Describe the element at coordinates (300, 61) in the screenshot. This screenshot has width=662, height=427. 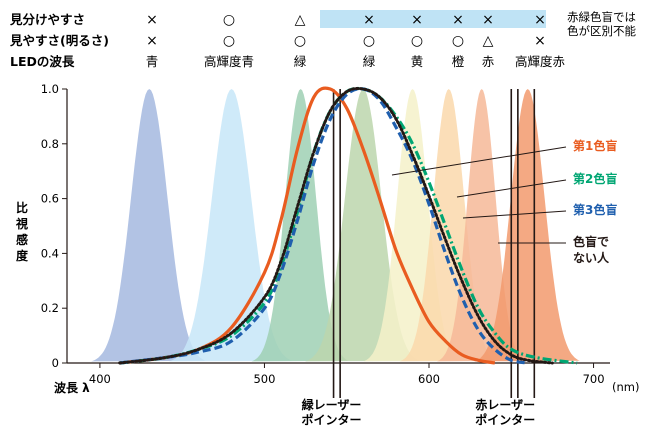
I see `band-label-2: 緑` at that location.